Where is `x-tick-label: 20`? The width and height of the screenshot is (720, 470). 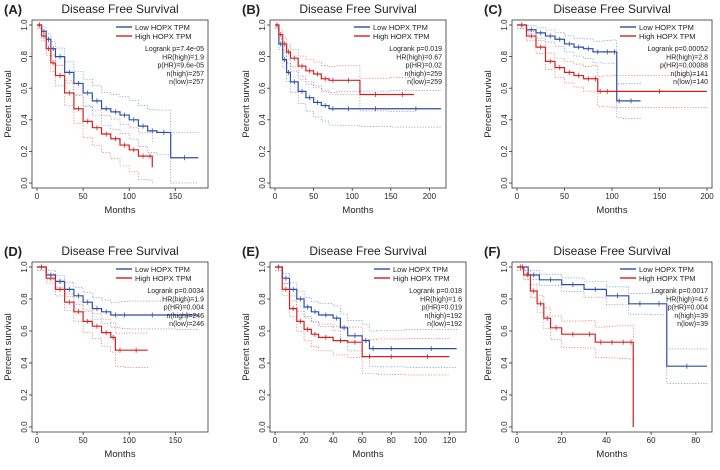 x-tick-label: 20 is located at coordinates (561, 440).